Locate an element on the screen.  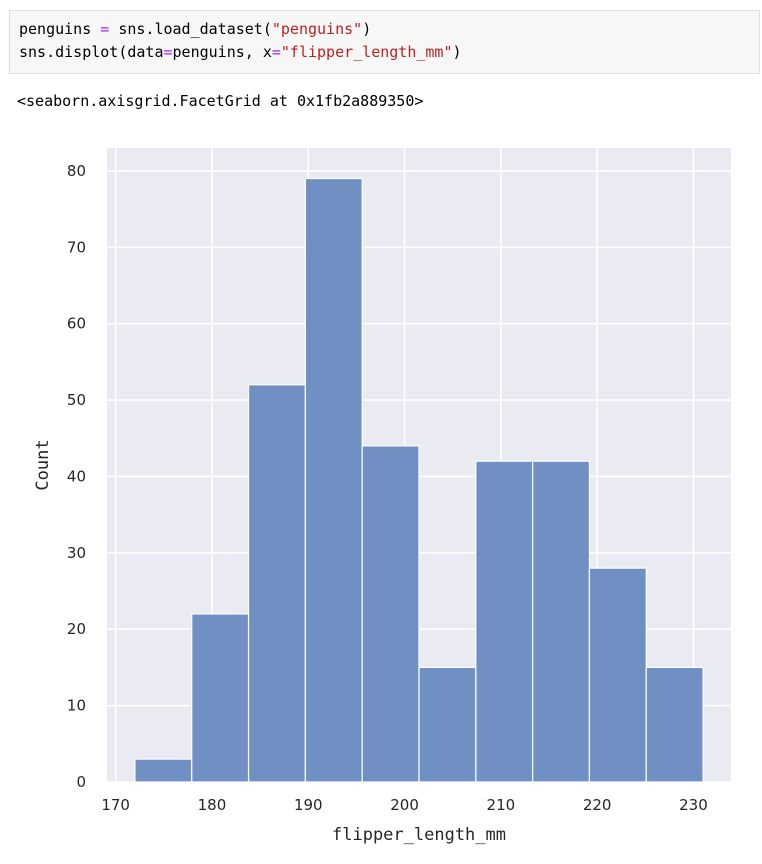
y-tick-label: 80 is located at coordinates (76, 171).